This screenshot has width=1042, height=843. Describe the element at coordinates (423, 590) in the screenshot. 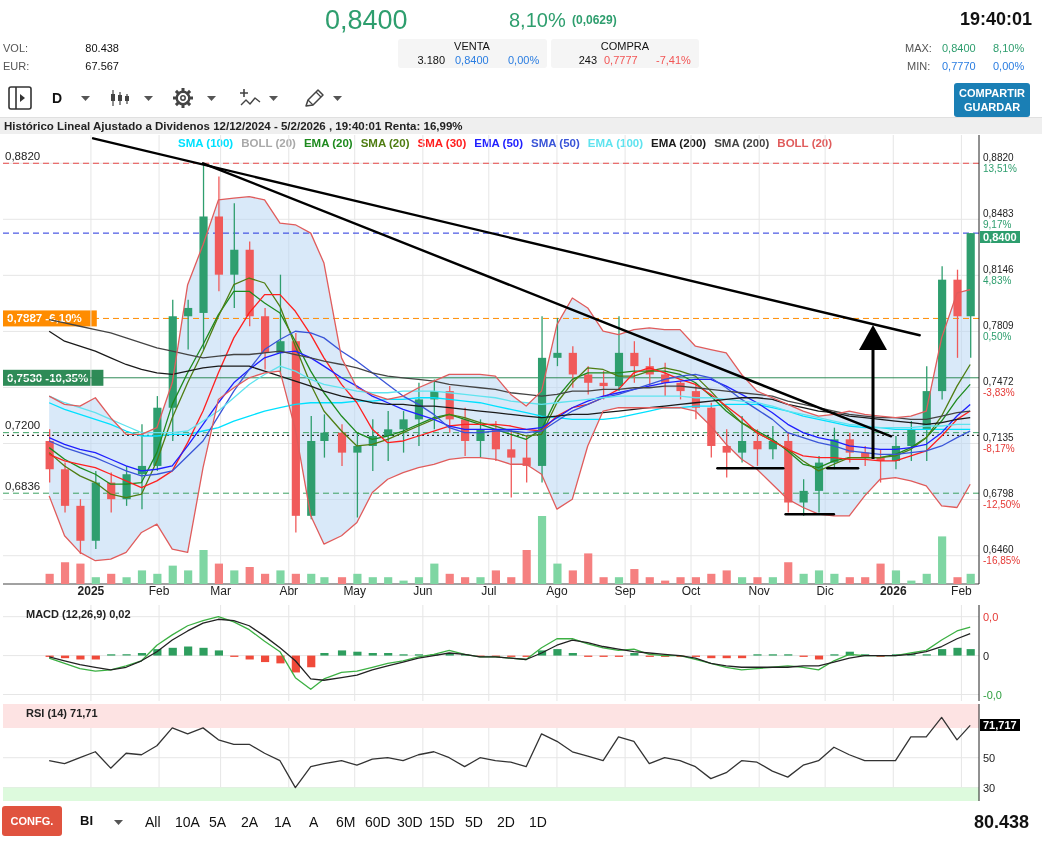

I see `x-tick-label: Jun` at that location.